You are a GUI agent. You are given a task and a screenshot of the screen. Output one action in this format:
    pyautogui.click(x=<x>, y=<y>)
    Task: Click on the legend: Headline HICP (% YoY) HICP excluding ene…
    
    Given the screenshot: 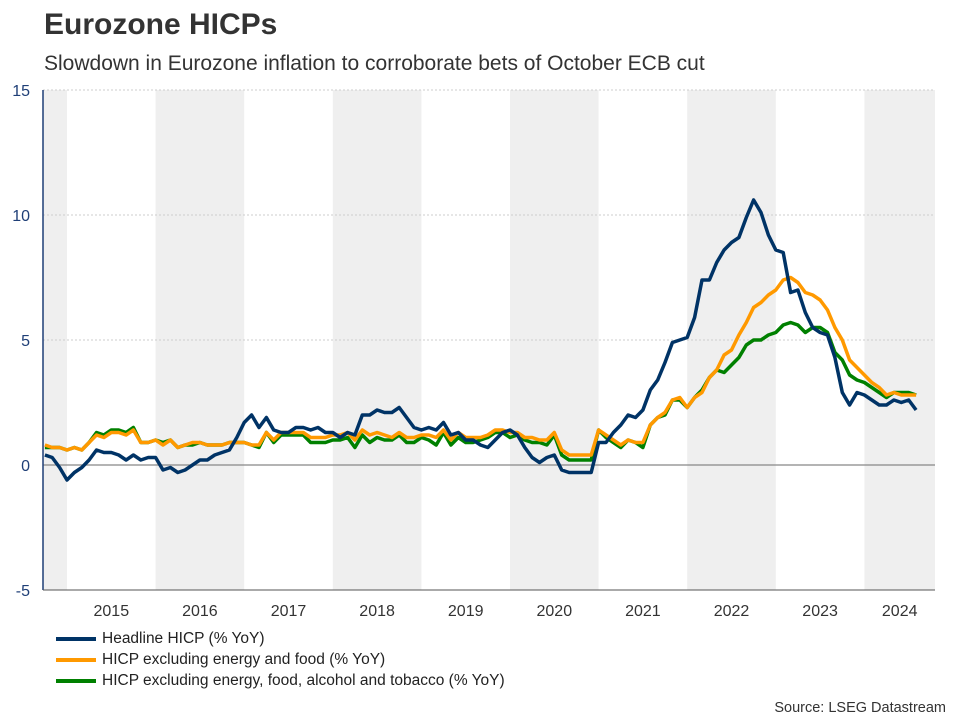 What is the action you would take?
    pyautogui.click(x=280, y=659)
    